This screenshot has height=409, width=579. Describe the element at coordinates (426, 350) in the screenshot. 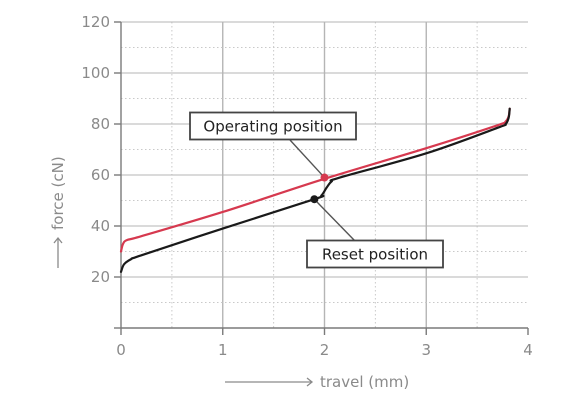

I see `x-tick-label: 3` at that location.